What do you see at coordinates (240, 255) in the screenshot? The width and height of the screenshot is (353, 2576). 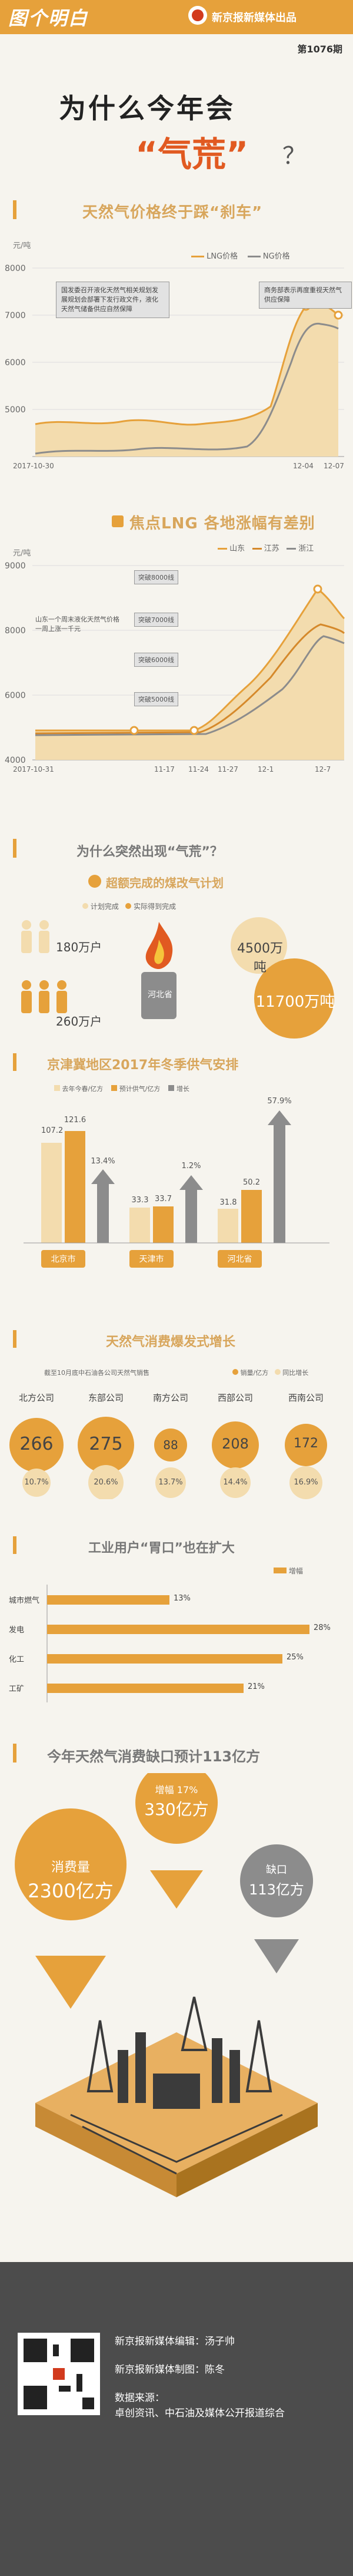 I see `section1-legend: LNG价格 NG价格` at bounding box center [240, 255].